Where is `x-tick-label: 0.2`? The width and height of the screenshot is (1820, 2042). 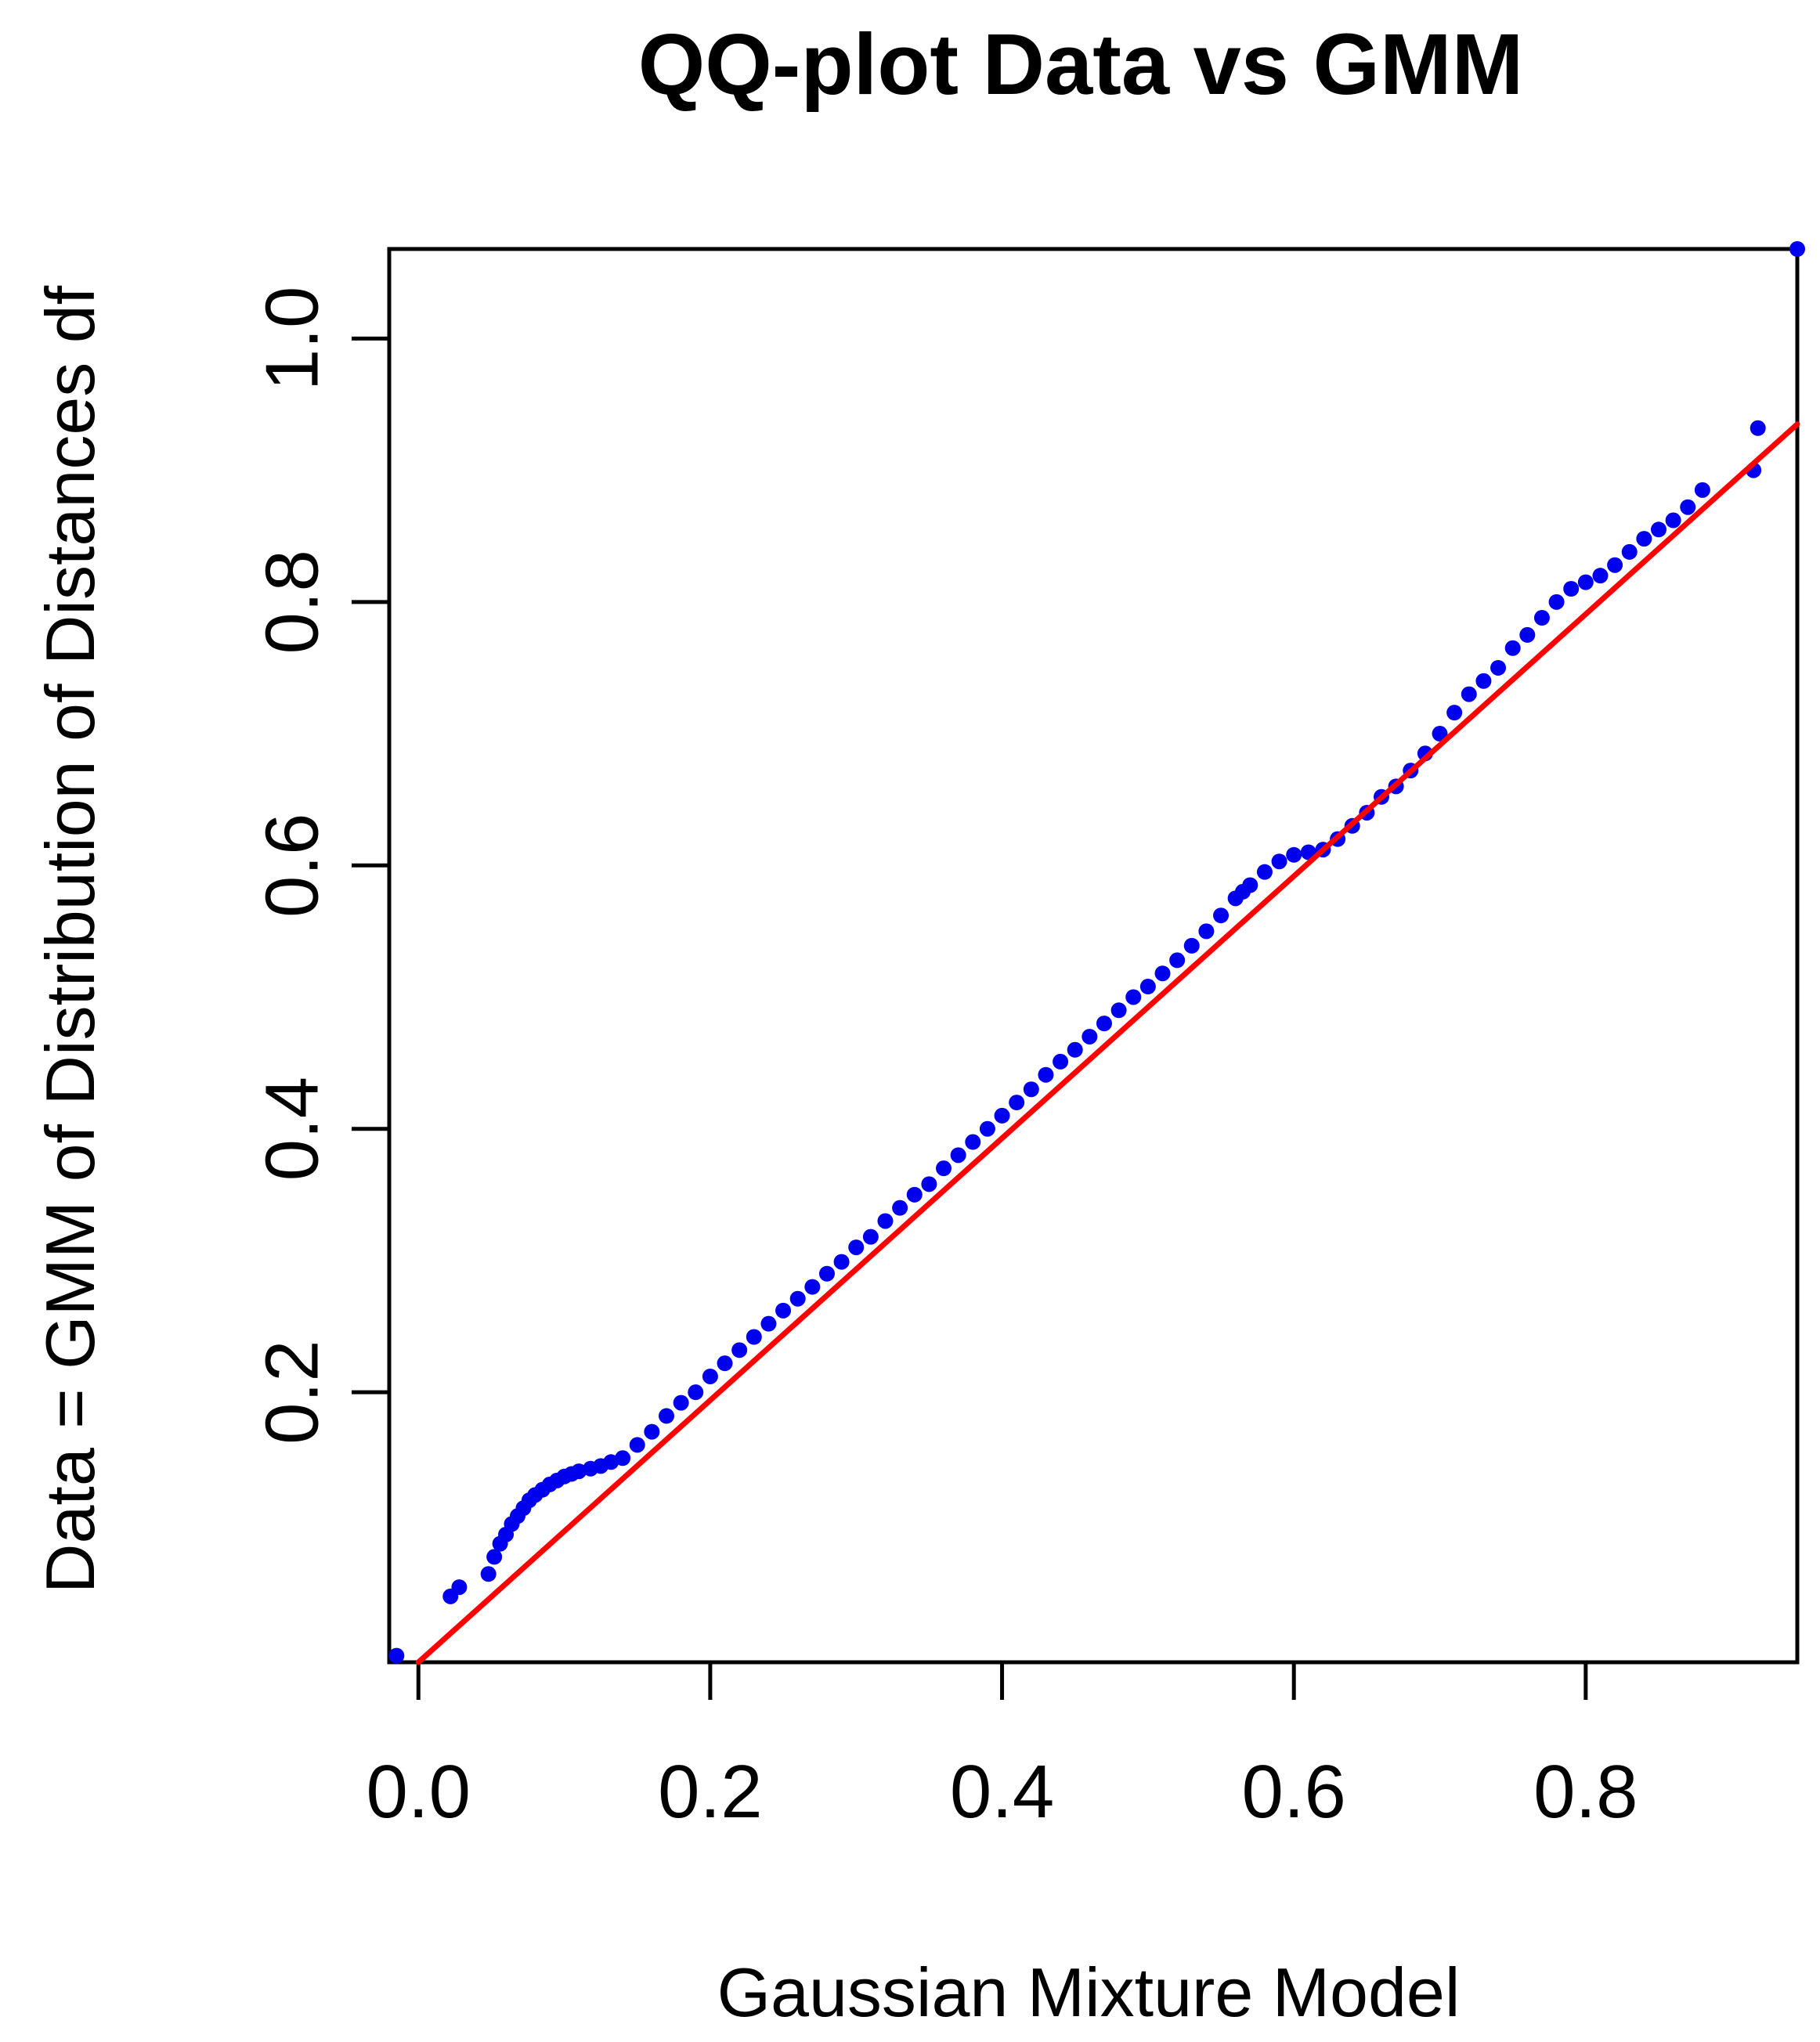
x-tick-label: 0.2 is located at coordinates (710, 1792).